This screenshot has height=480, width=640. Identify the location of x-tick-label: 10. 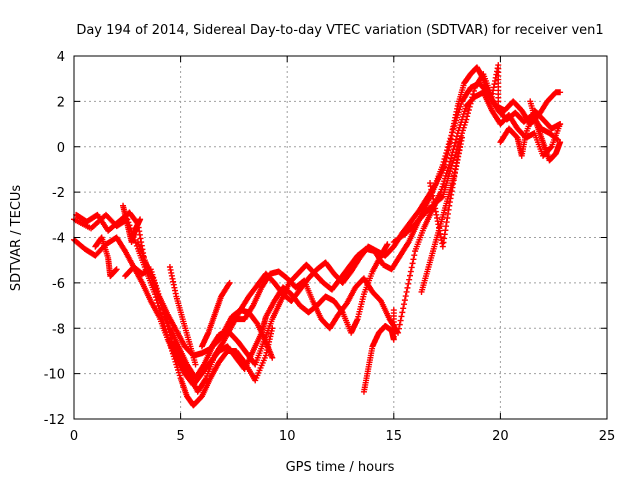
(287, 436).